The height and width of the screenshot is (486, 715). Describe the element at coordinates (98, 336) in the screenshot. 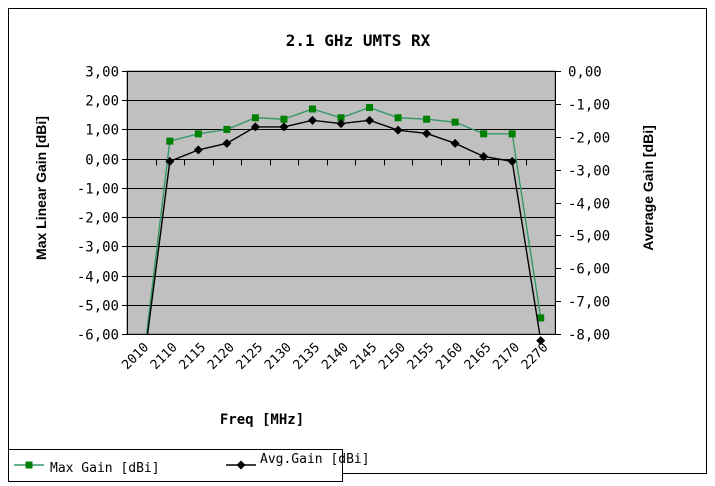

I see `y-tick-label: -6,00` at that location.